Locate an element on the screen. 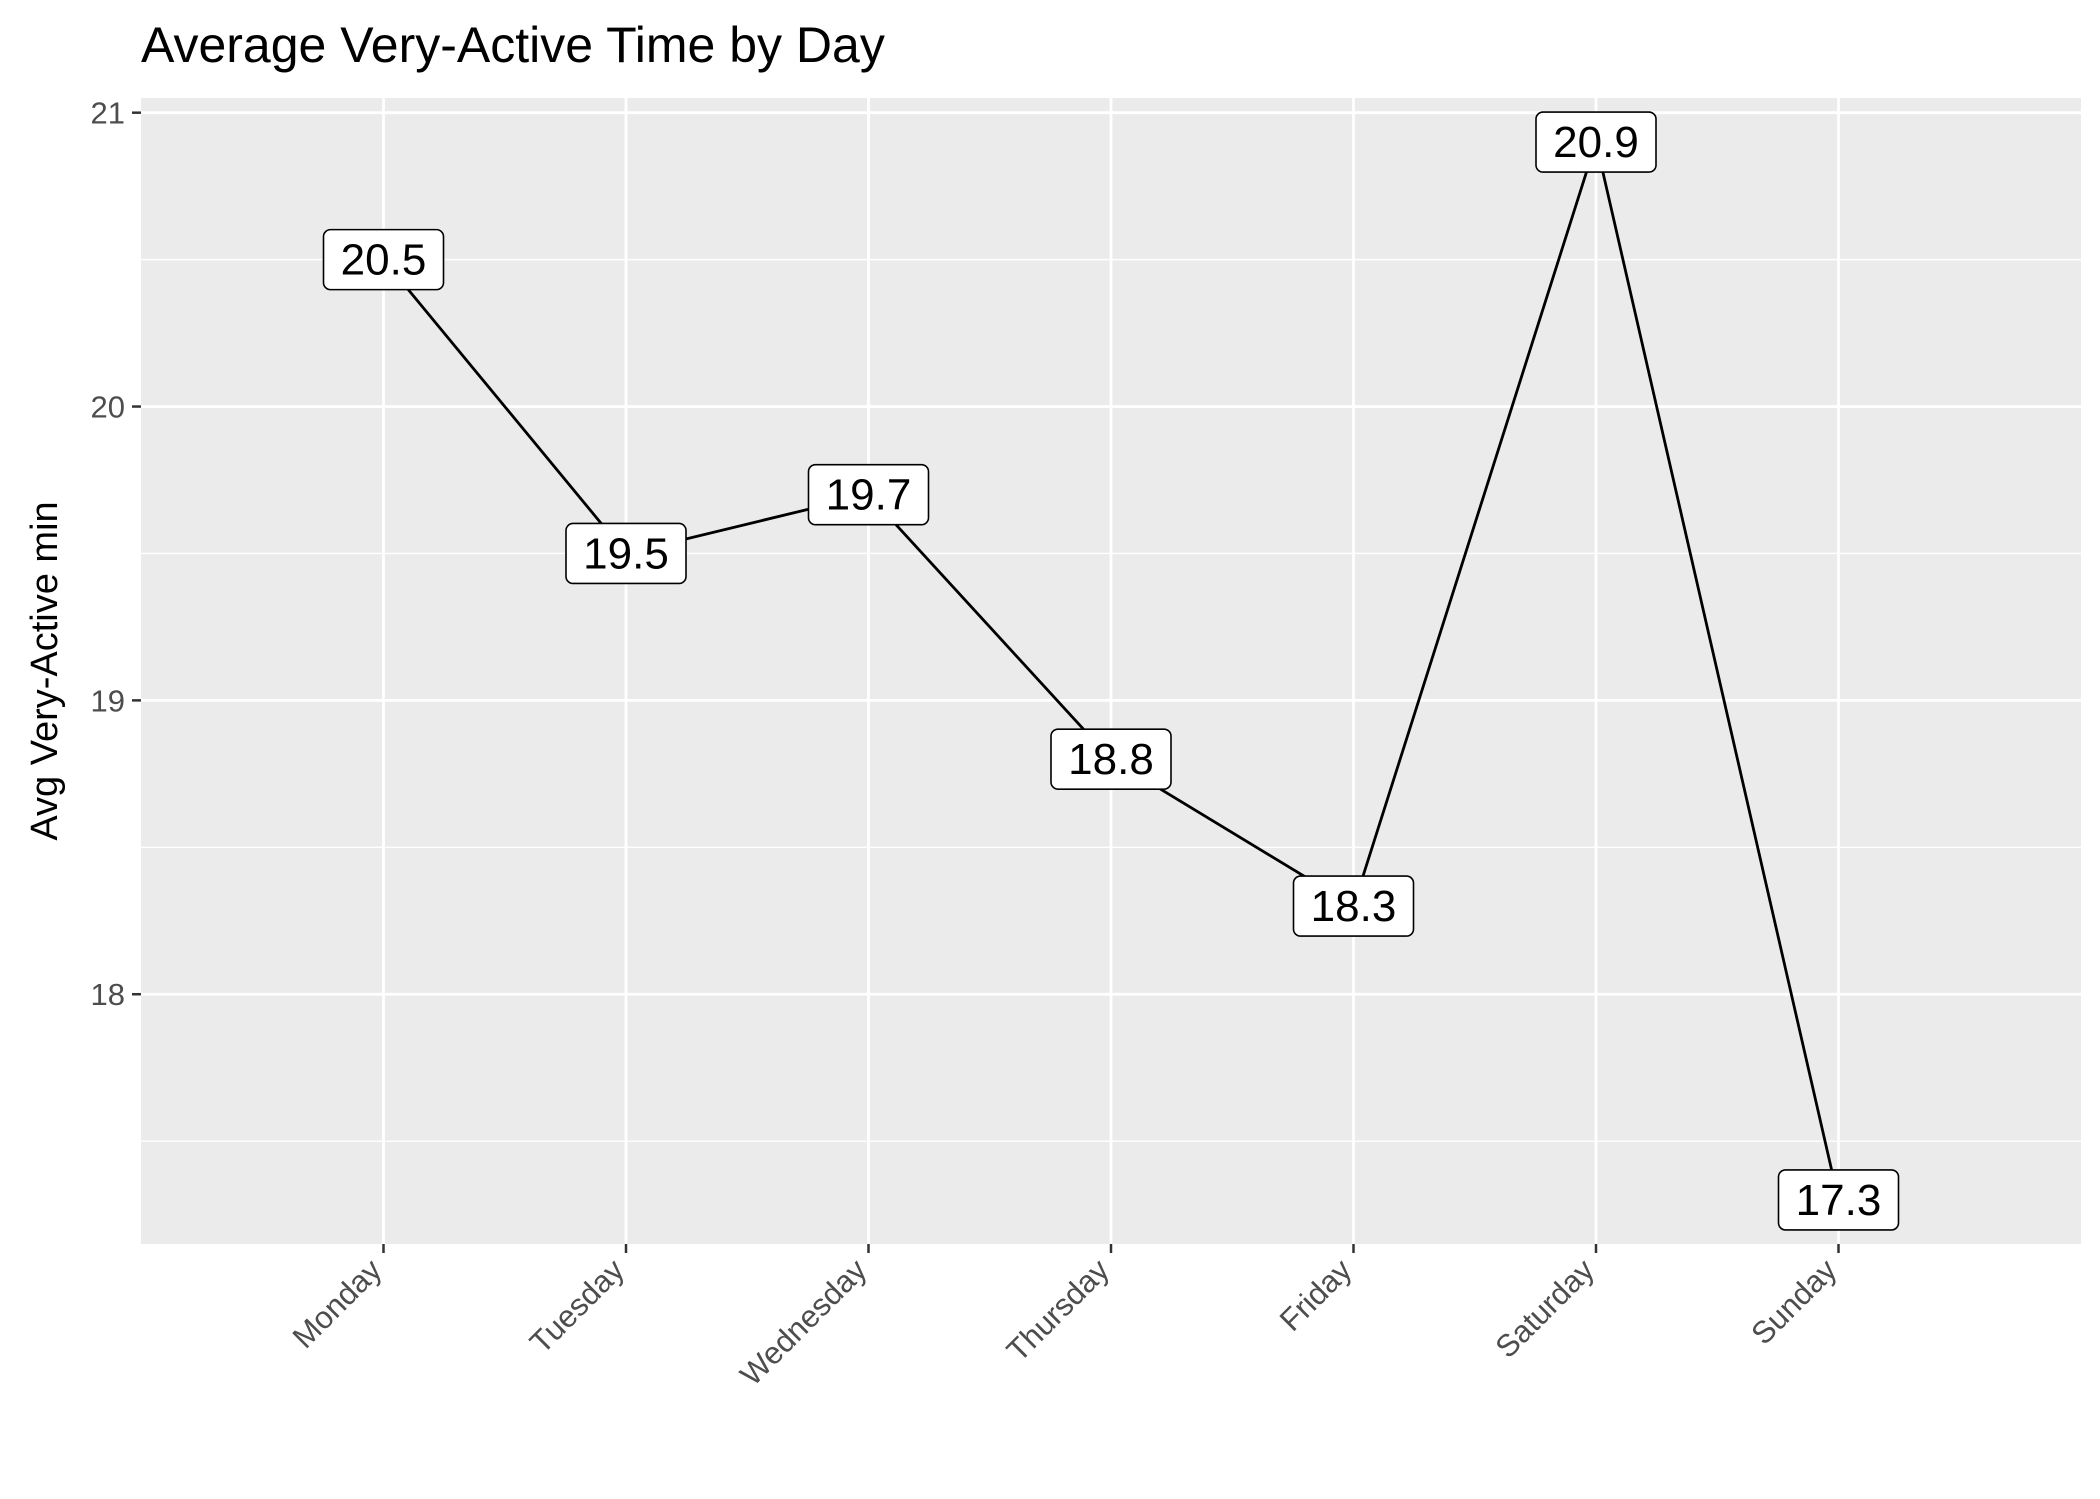 The width and height of the screenshot is (2100, 1499). data-label: 17.3 is located at coordinates (1838, 1200).